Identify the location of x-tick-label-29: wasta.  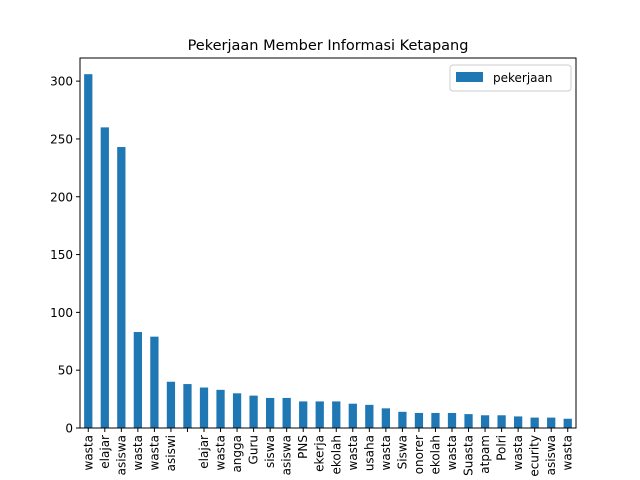
(568, 452).